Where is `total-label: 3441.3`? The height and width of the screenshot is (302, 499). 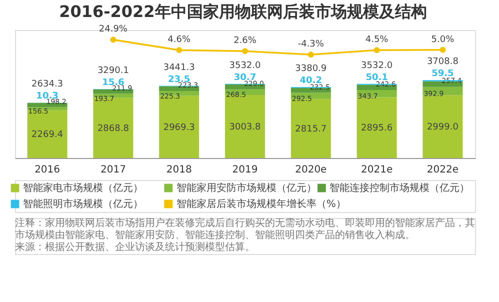 total-label: 3441.3 is located at coordinates (179, 67).